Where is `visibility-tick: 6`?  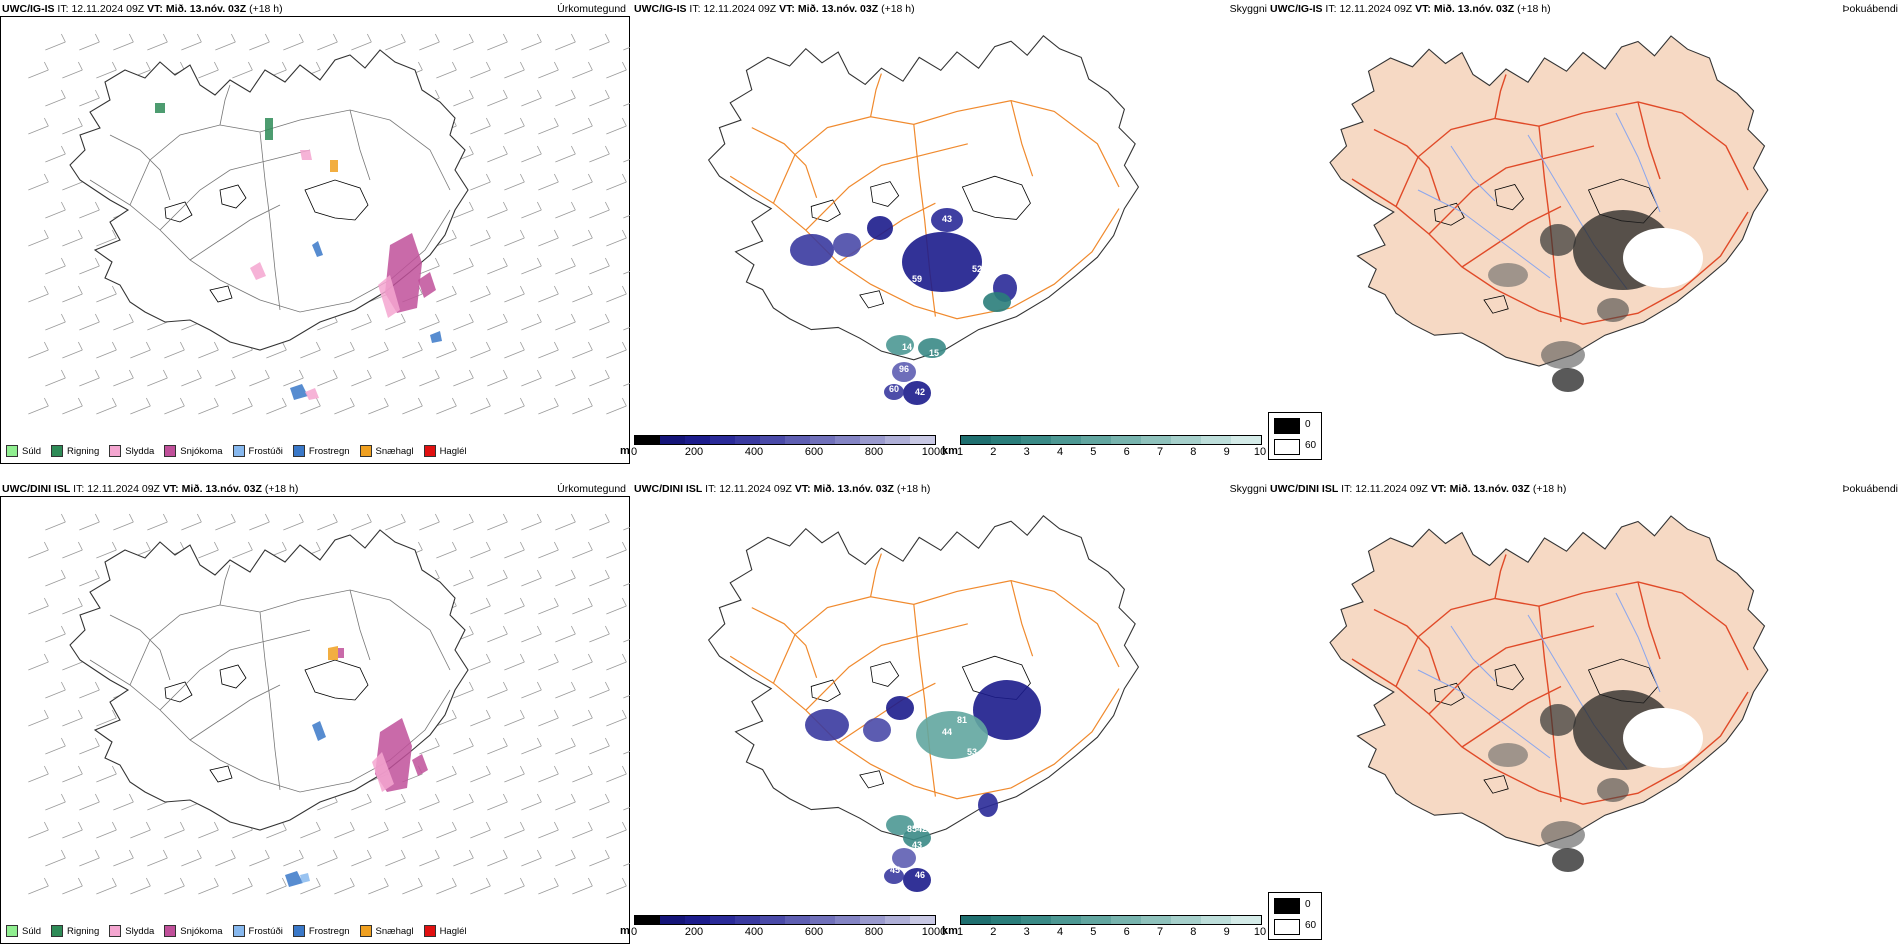
visibility-tick: 6 is located at coordinates (1126, 932).